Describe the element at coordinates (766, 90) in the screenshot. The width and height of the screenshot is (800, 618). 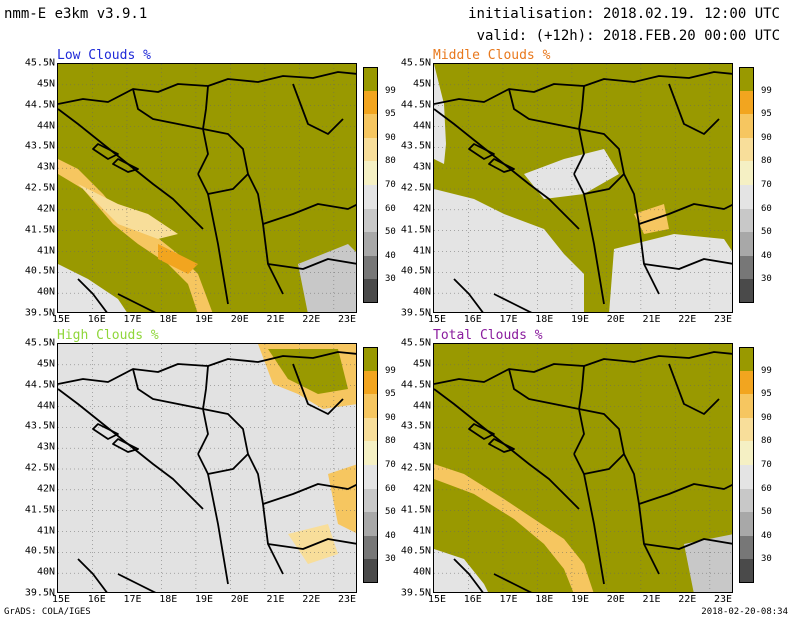
I see `colorbar-label: 99` at that location.